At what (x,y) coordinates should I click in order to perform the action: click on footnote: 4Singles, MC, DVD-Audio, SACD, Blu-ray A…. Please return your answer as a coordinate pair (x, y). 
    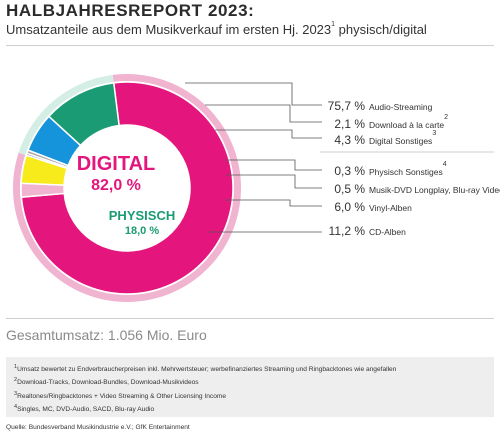
    Looking at the image, I should click on (254, 408).